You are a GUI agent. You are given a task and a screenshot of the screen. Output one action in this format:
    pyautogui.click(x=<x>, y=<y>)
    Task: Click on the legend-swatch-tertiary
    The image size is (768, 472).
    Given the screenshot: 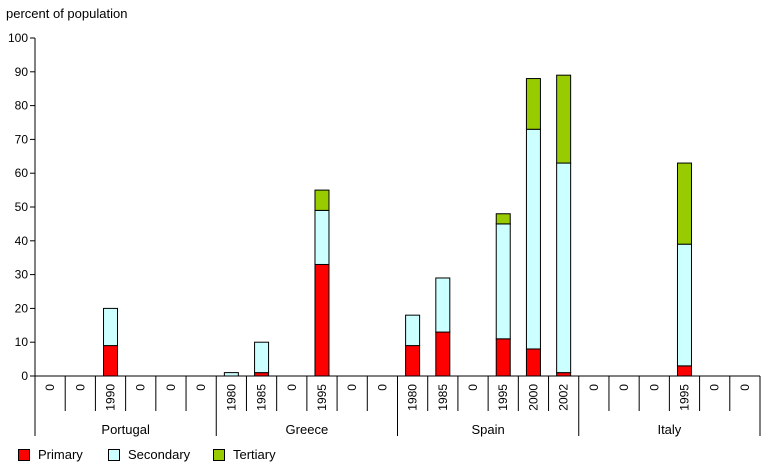 What is the action you would take?
    pyautogui.click(x=219, y=454)
    